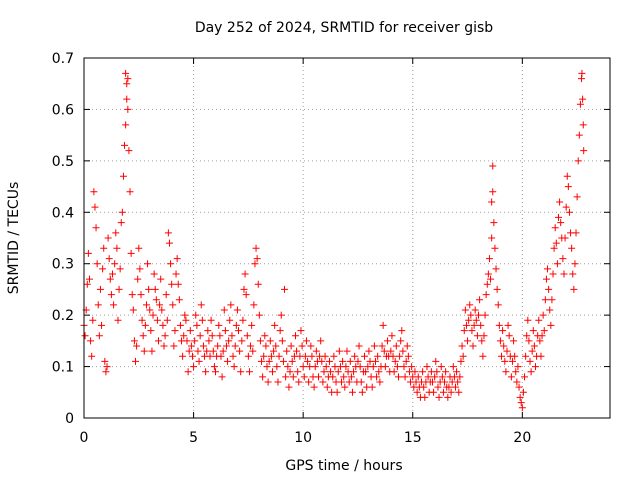 This screenshot has width=640, height=485. What do you see at coordinates (63, 59) in the screenshot?
I see `y-tick-label: 0.7` at bounding box center [63, 59].